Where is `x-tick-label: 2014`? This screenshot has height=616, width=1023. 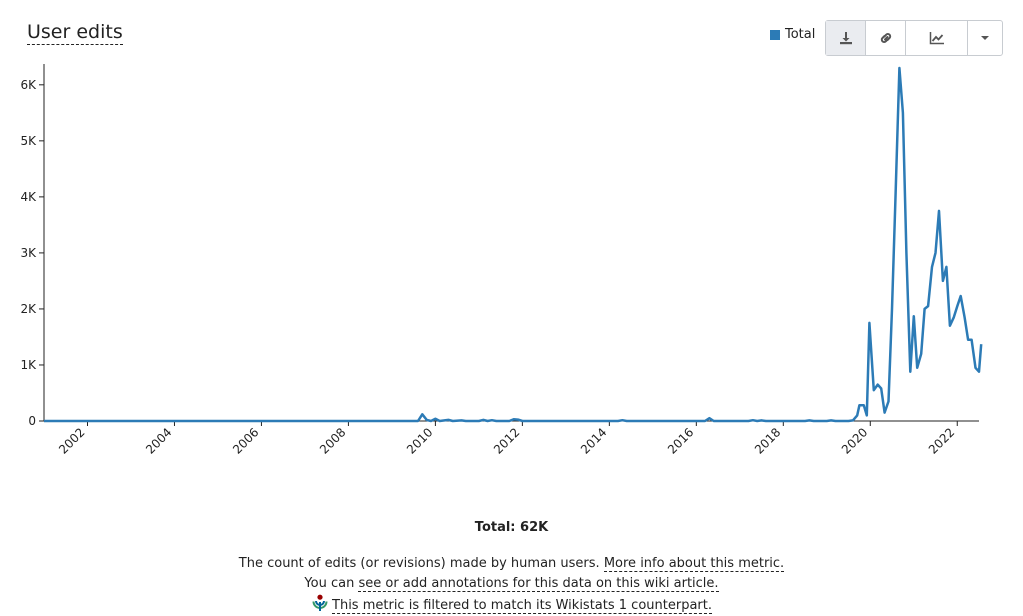 x-tick-label: 2014 is located at coordinates (593, 440).